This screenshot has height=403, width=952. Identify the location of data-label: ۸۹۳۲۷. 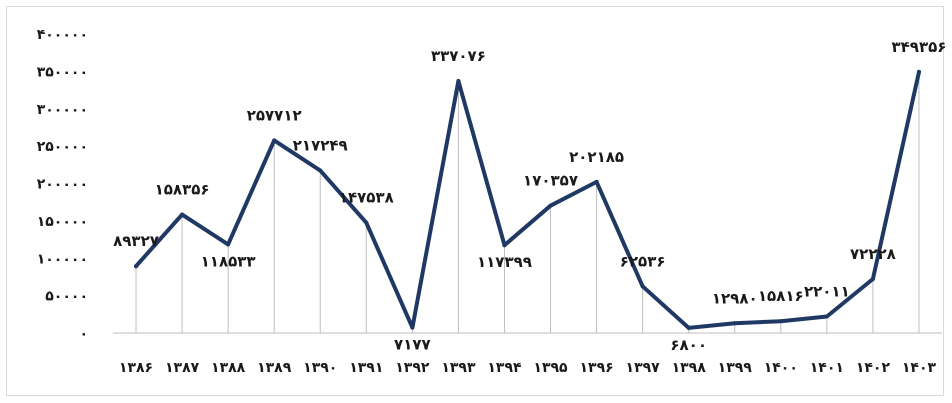
(136, 241).